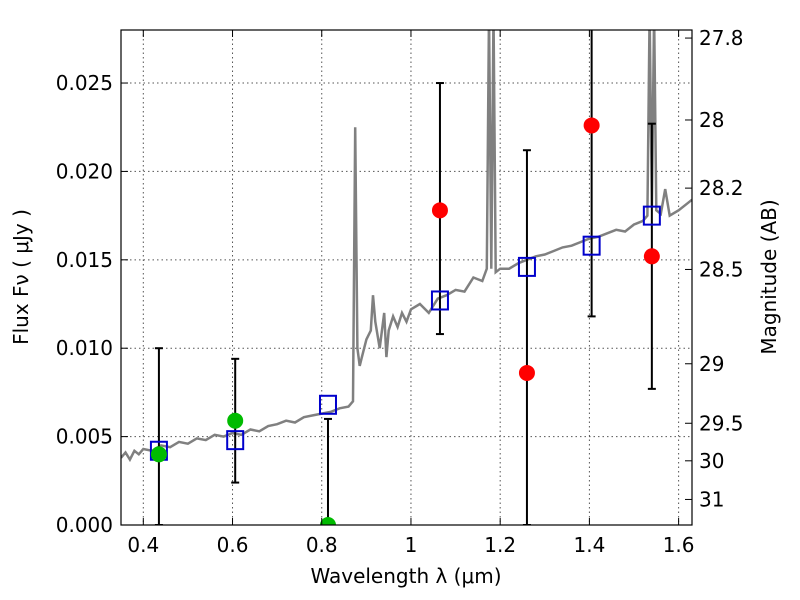 This screenshot has height=600, width=800. I want to click on x-tick-label: 0.4, so click(143, 545).